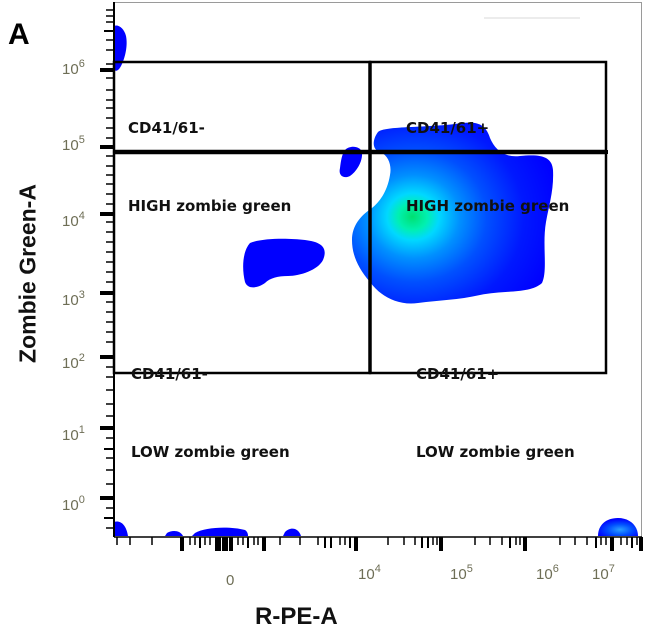  I want to click on x-tick-1e4: 10⁴, so click(369, 573).